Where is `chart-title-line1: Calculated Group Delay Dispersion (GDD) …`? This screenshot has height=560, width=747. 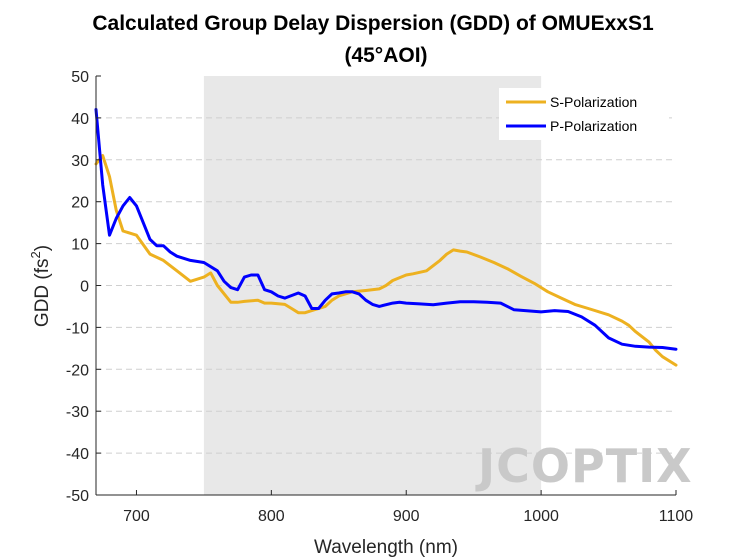 chart-title-line1: Calculated Group Delay Dispersion (GDD) … is located at coordinates (373, 23).